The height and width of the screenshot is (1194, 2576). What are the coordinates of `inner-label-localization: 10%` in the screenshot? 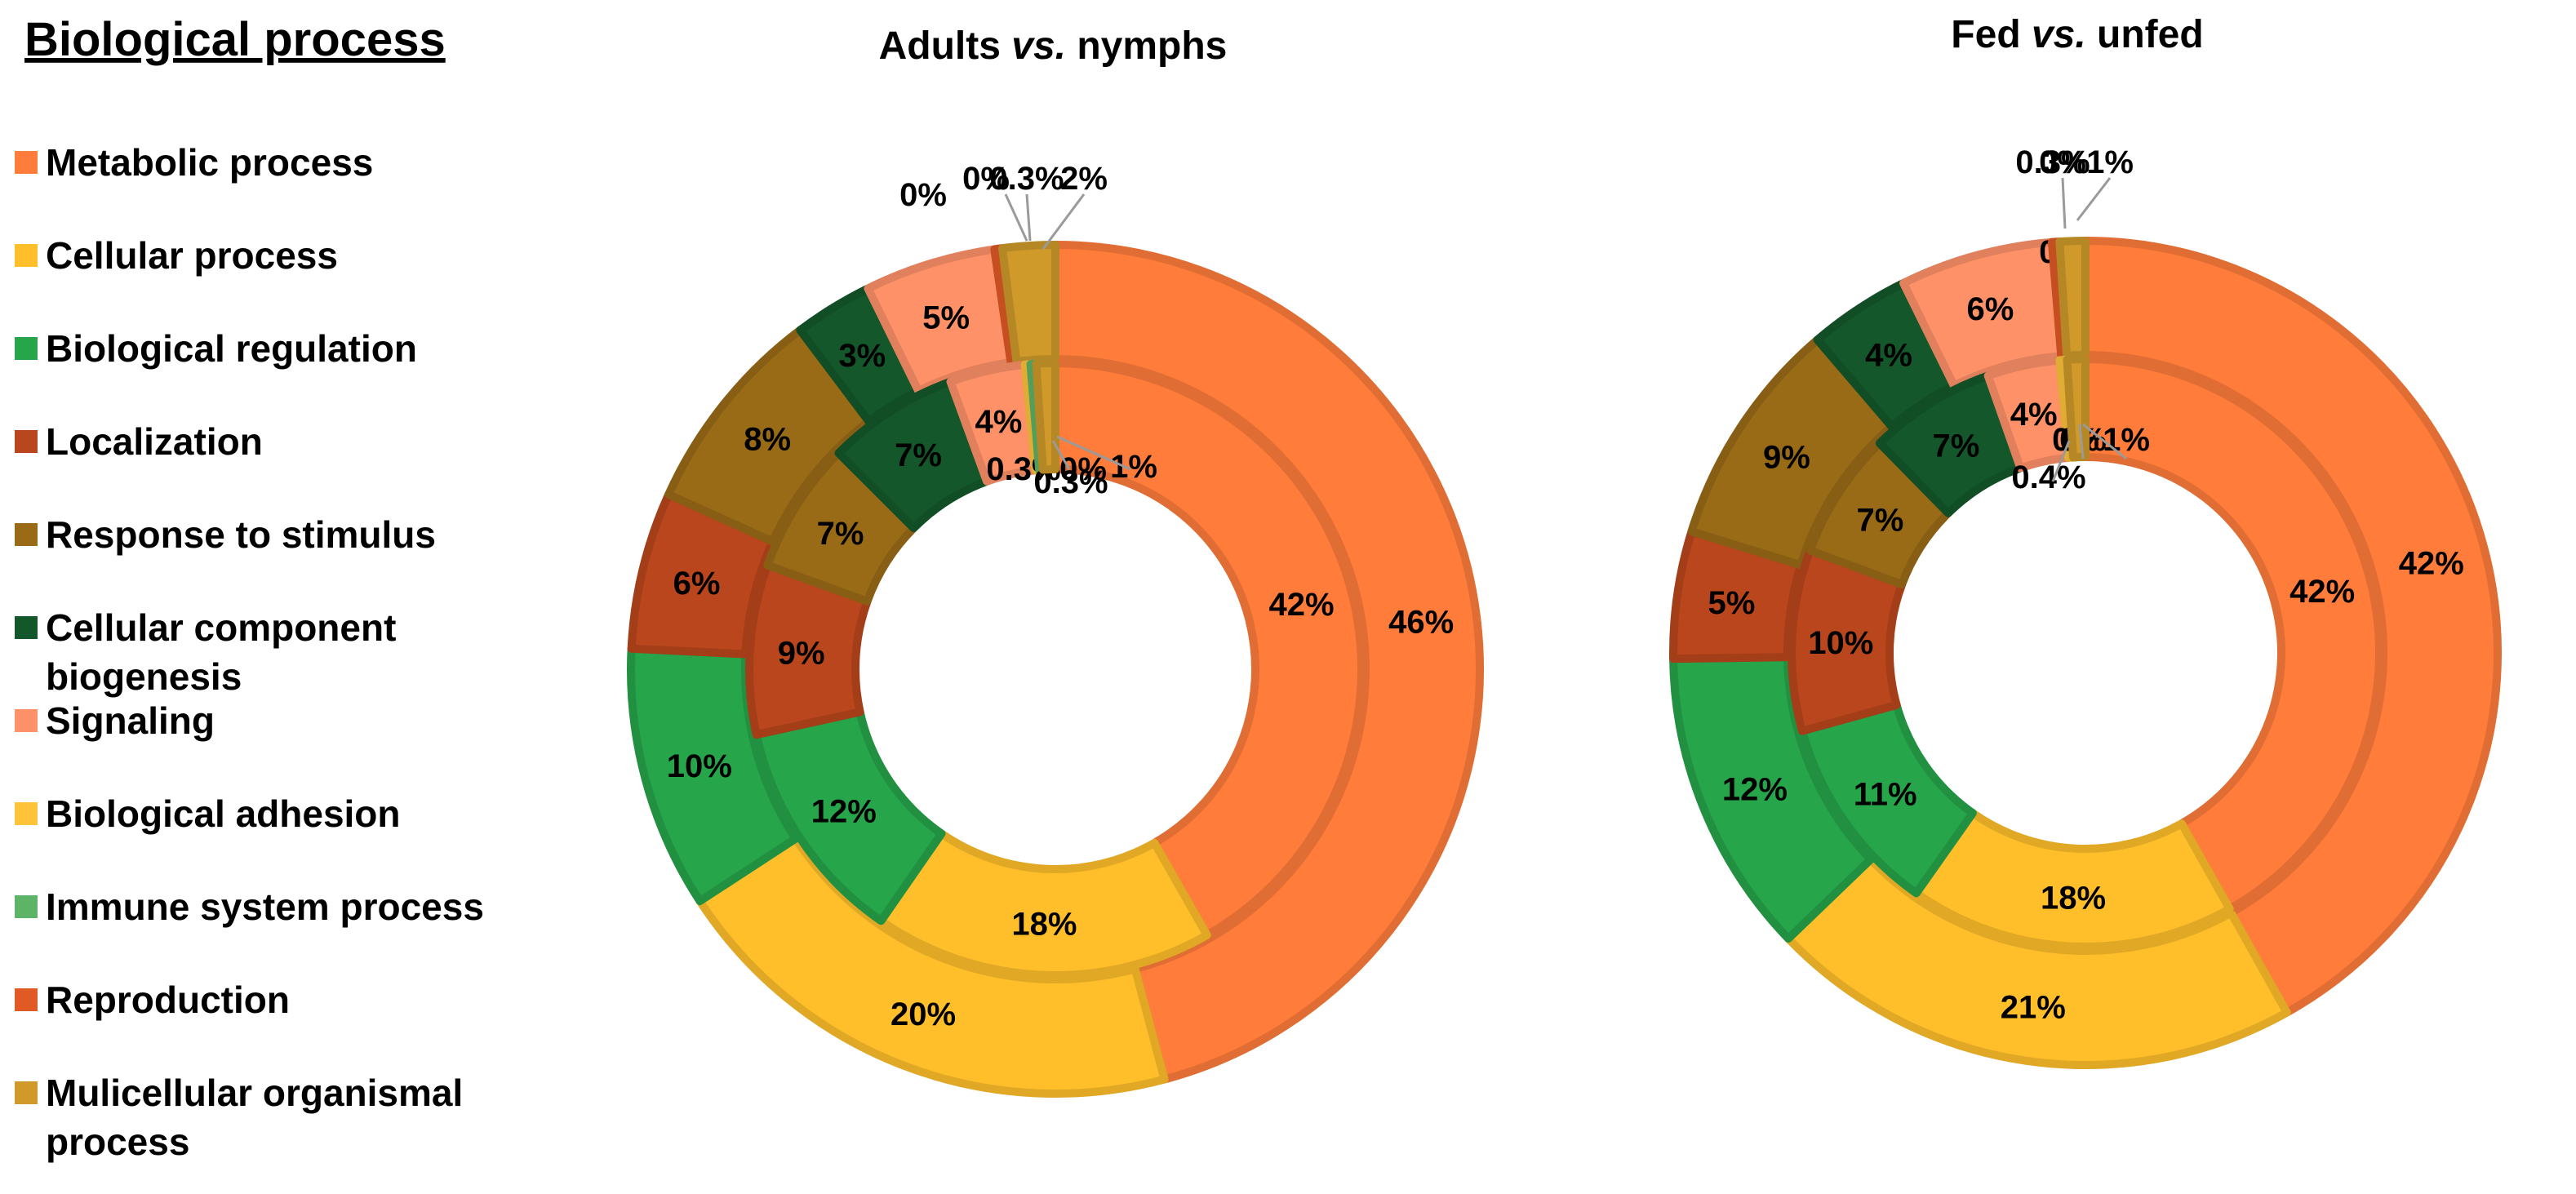 It's located at (1840, 643).